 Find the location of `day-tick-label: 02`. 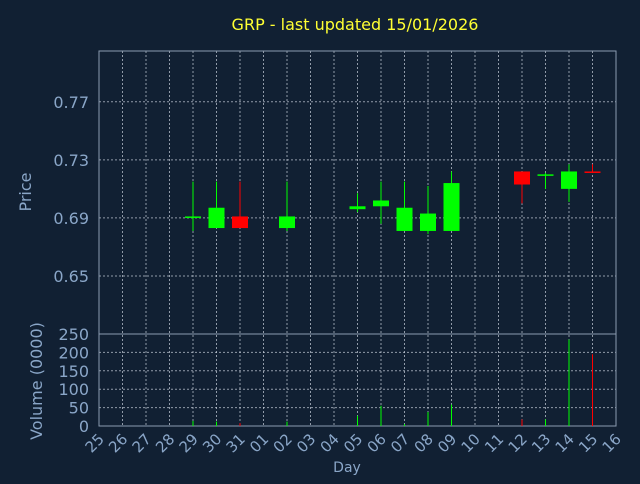

day-tick-label: 02 is located at coordinates (283, 443).